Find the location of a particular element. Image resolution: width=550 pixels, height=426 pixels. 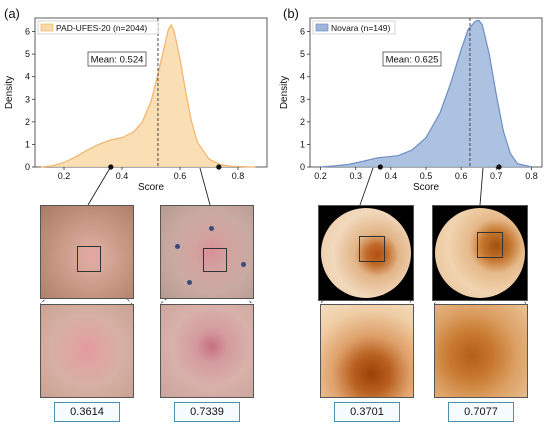

score-box-a1: 0.3614 is located at coordinates (87, 412).